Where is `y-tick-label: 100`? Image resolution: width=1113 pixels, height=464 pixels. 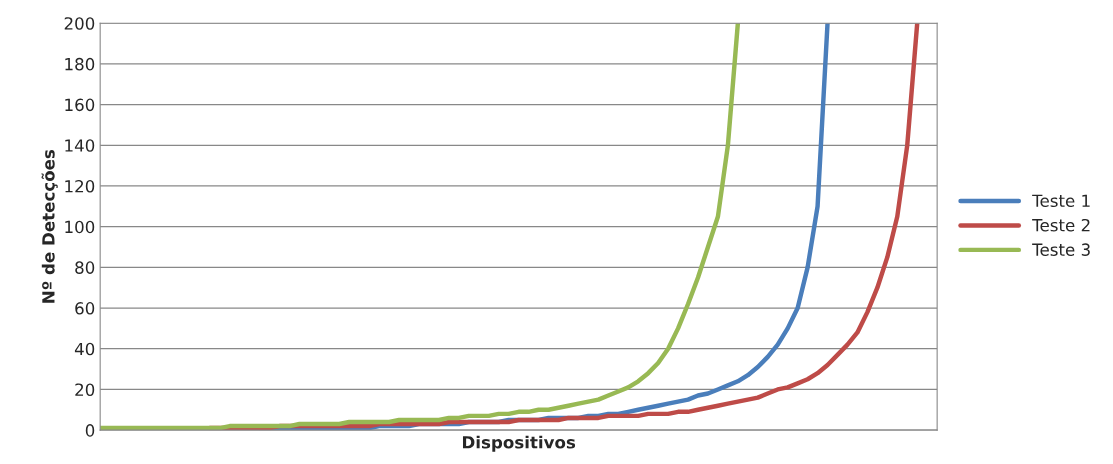
y-tick-label: 100 is located at coordinates (80, 227).